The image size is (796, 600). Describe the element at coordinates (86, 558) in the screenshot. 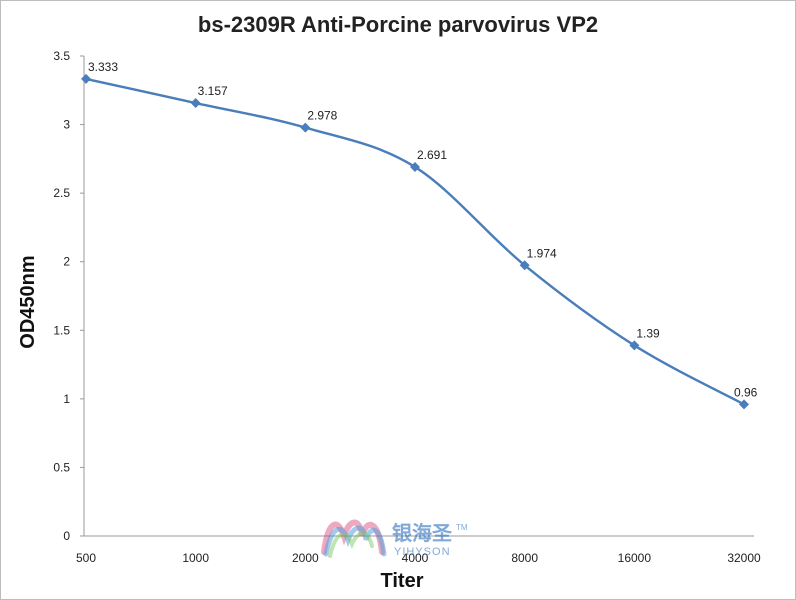

I see `x-tick-label: 500` at that location.